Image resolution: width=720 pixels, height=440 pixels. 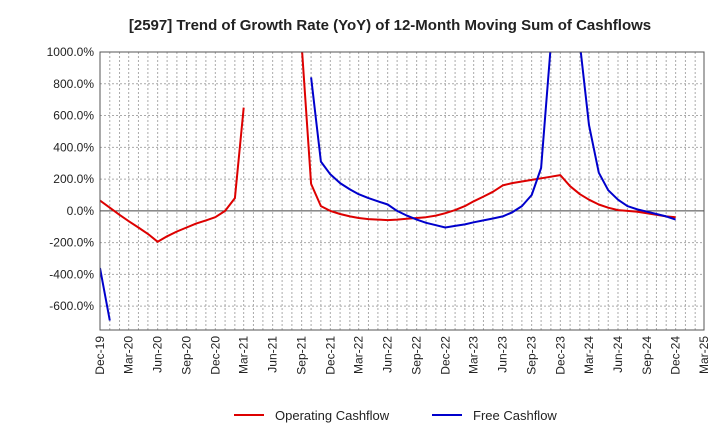 I want to click on y-tick-label: 800.0%, so click(x=73, y=84).